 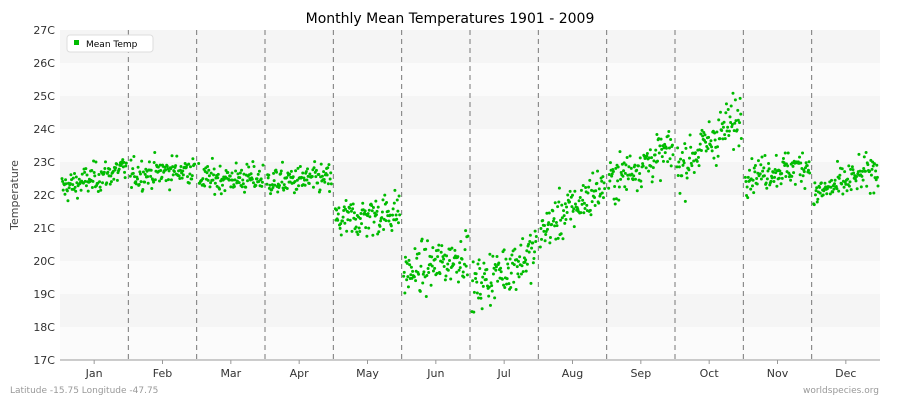 What do you see at coordinates (450, 19) in the screenshot?
I see `chart-title: Monthly Mean Temperatures 1901 - 2009` at bounding box center [450, 19].